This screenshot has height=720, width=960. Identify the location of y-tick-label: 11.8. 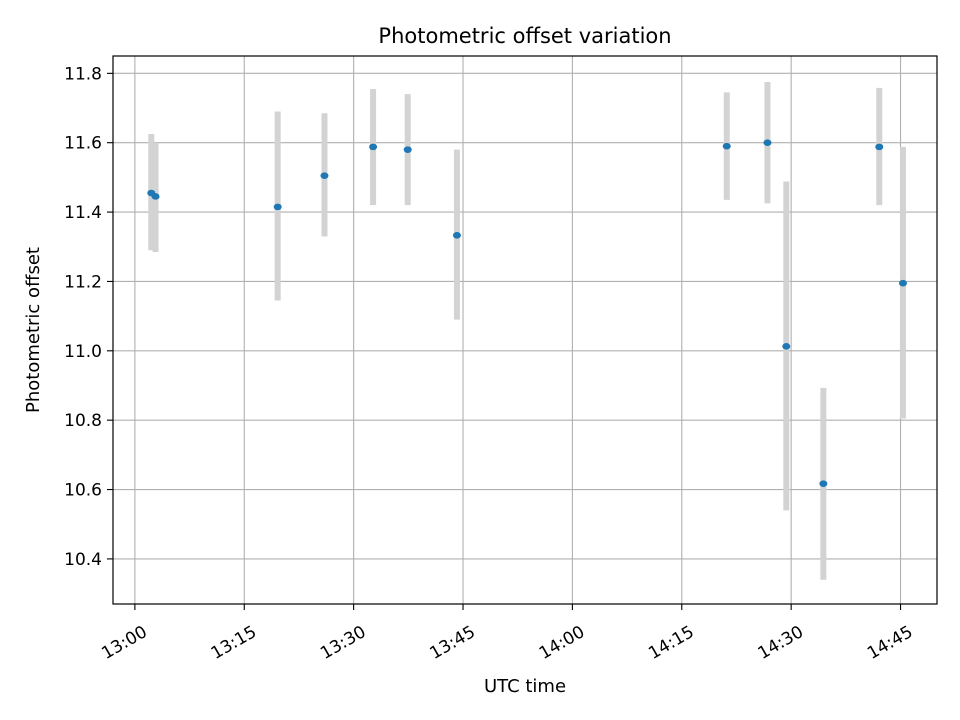
(83, 74).